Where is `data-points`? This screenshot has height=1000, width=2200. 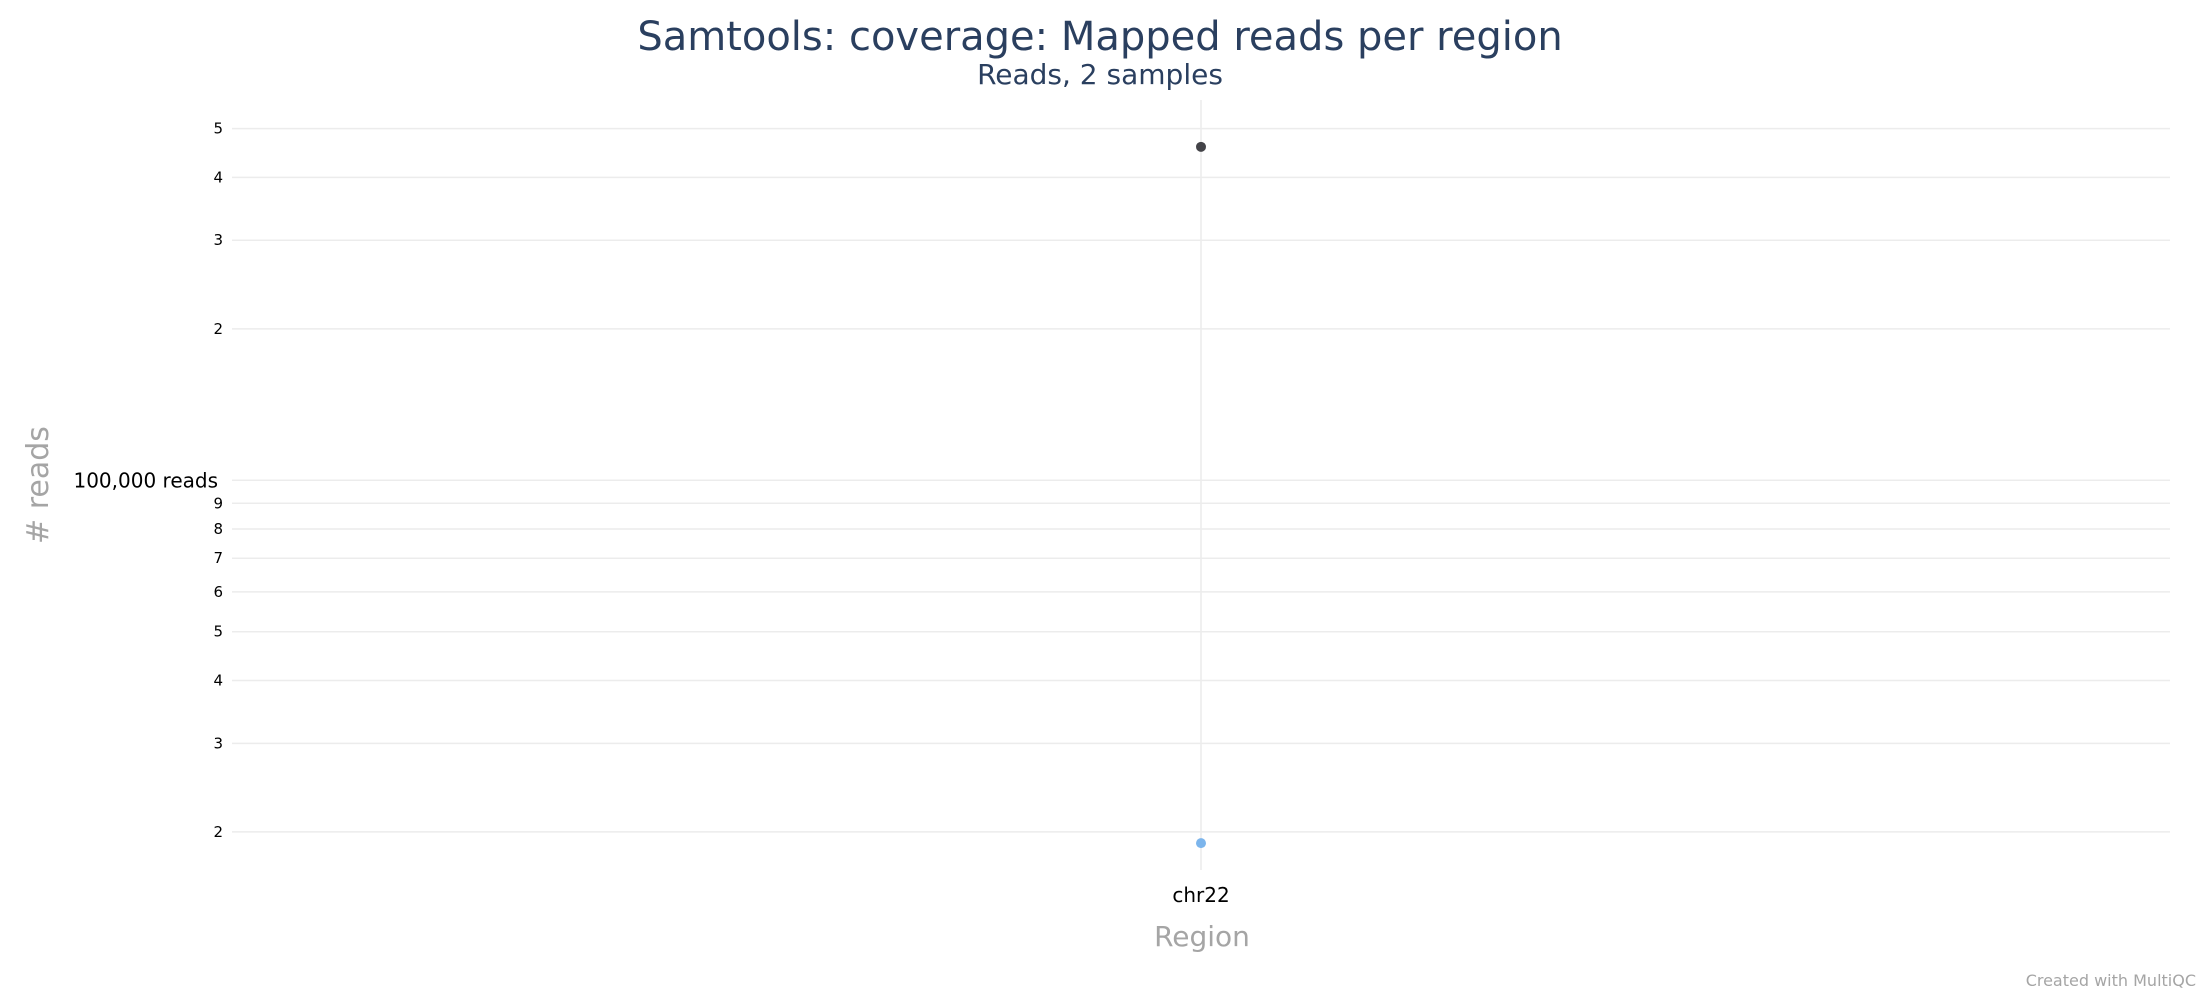 data-points is located at coordinates (1201, 495).